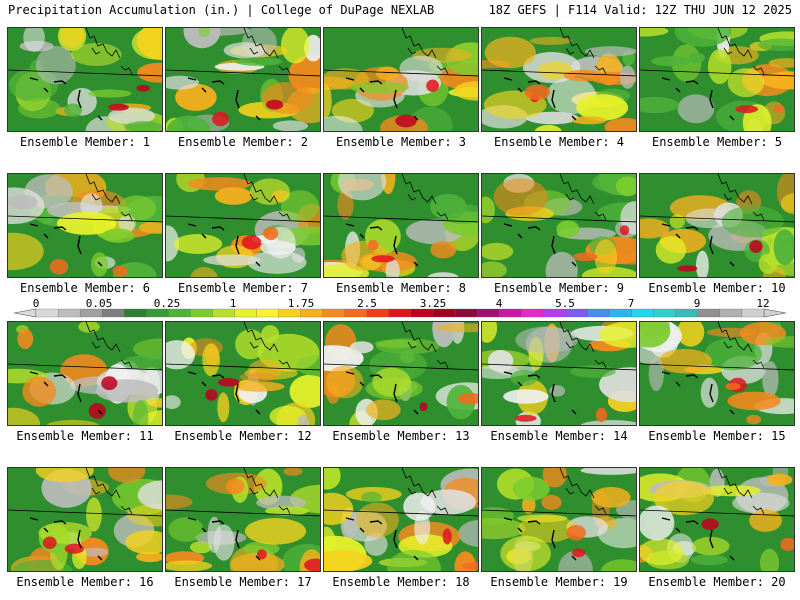  What do you see at coordinates (85, 142) in the screenshot?
I see `ensemble-member-label: Ensemble Member: 1` at bounding box center [85, 142].